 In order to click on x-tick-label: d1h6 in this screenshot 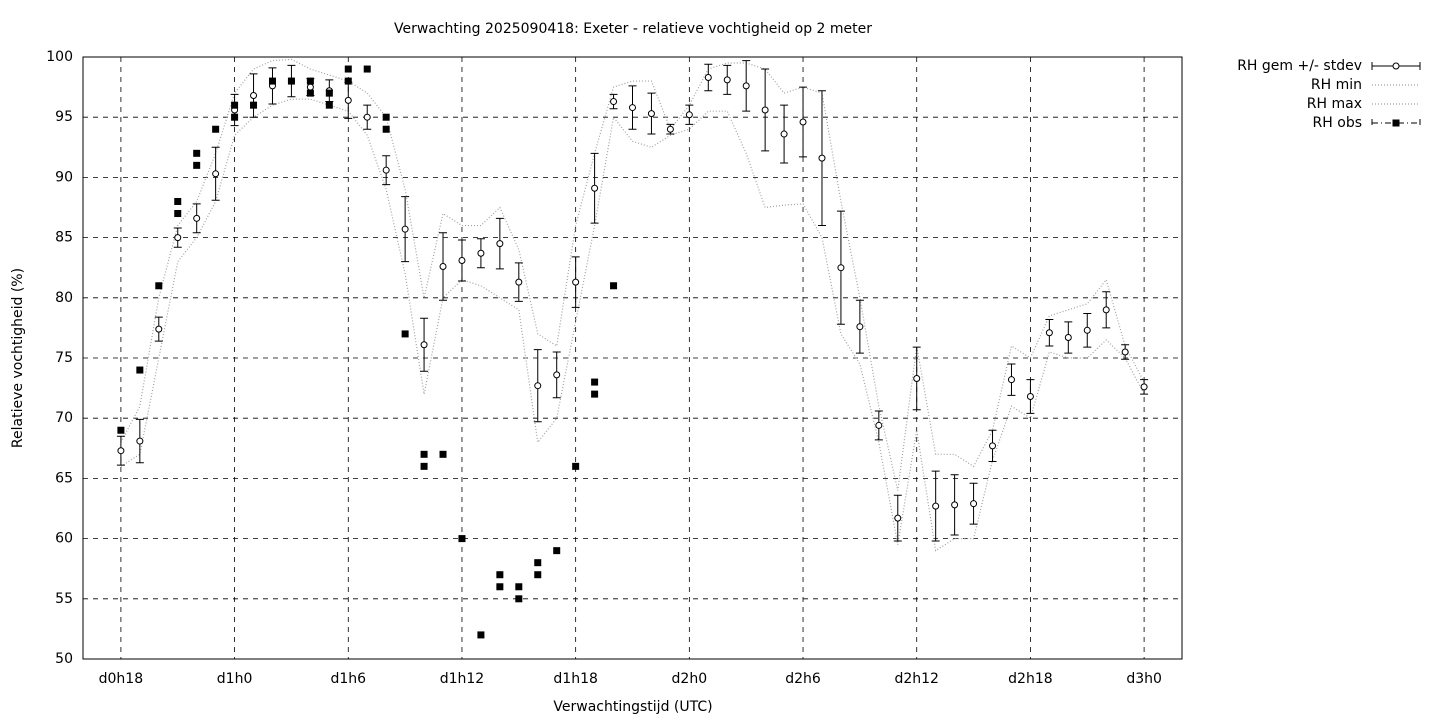, I will do `click(348, 679)`.